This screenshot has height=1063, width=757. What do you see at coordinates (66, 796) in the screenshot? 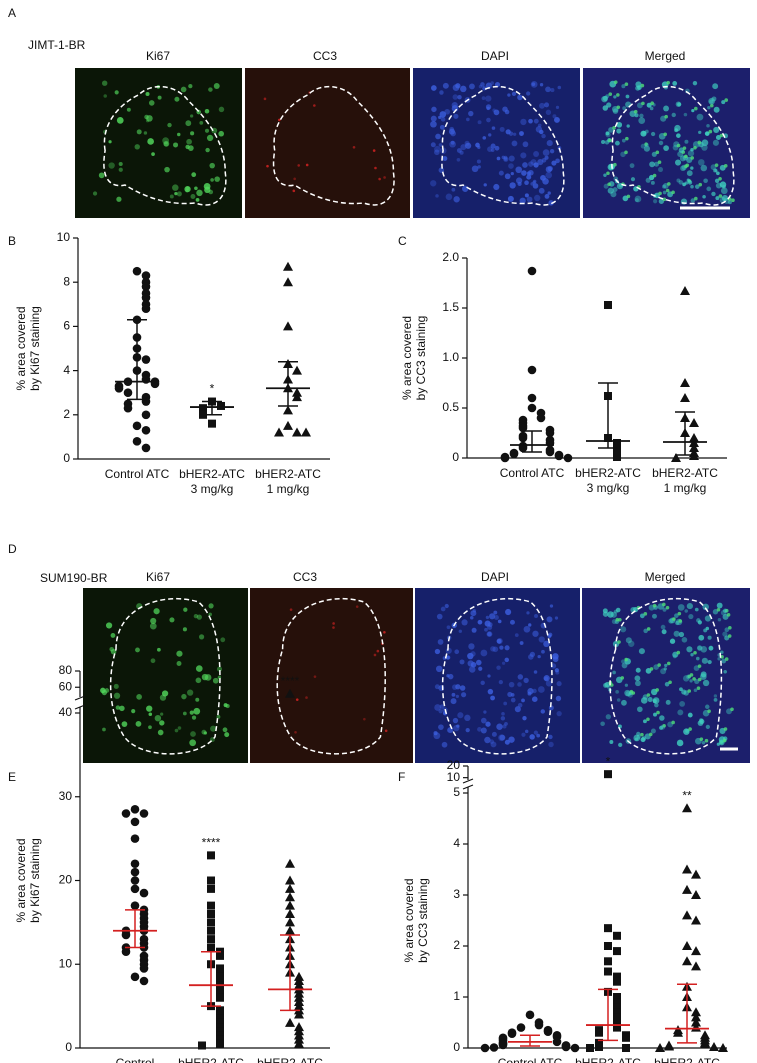
I see `y-tick-label: 30` at bounding box center [66, 796].